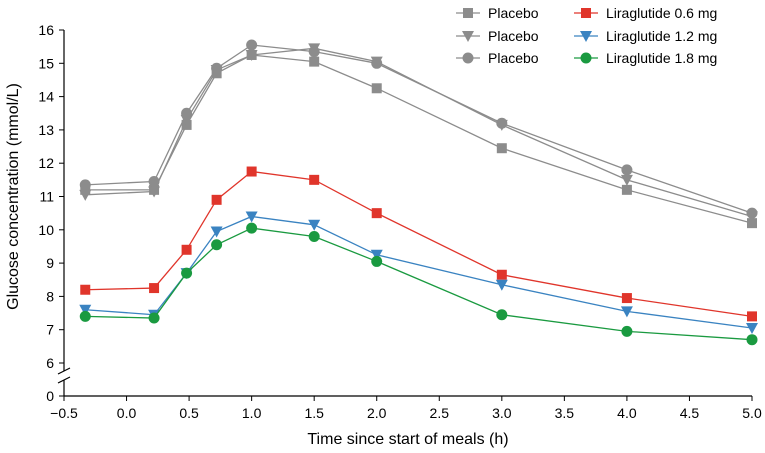  What do you see at coordinates (189, 413) in the screenshot?
I see `x-tick-label: 0.5` at bounding box center [189, 413].